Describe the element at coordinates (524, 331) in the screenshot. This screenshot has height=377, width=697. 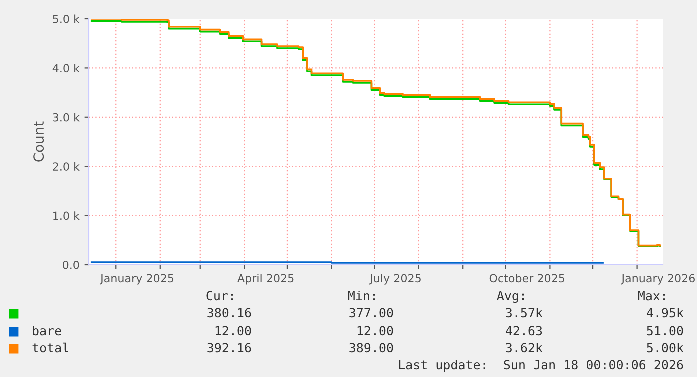
I see `text: 42.63` at that location.